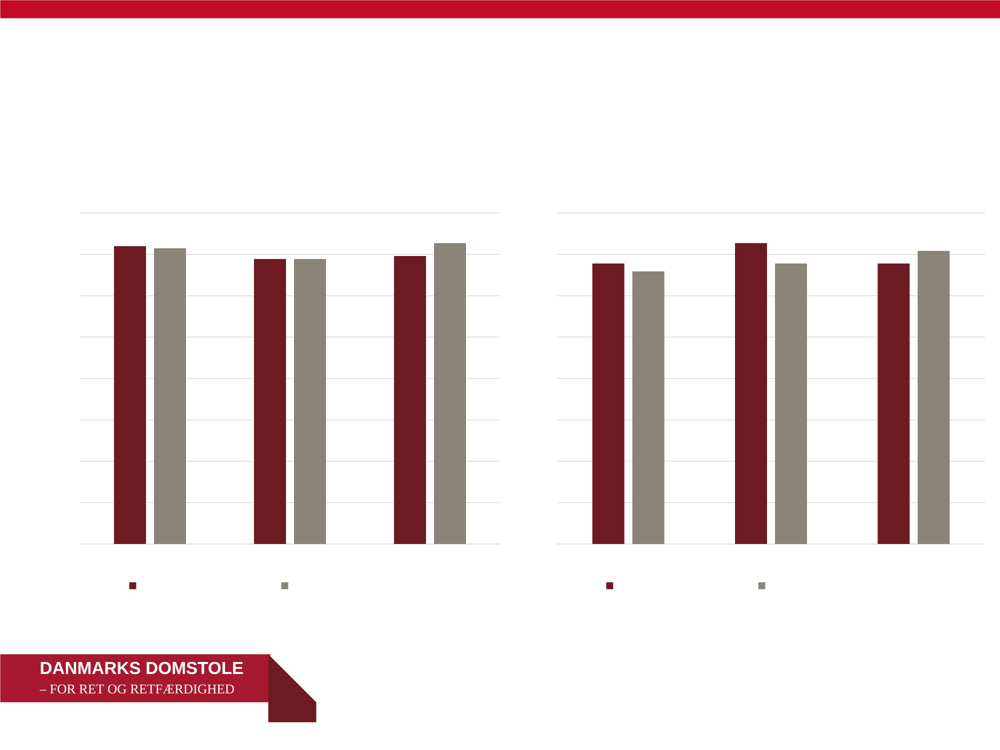 The image size is (1000, 750). Describe the element at coordinates (141, 668) in the screenshot. I see `text: DANMARKS DOMSTOLE` at that location.